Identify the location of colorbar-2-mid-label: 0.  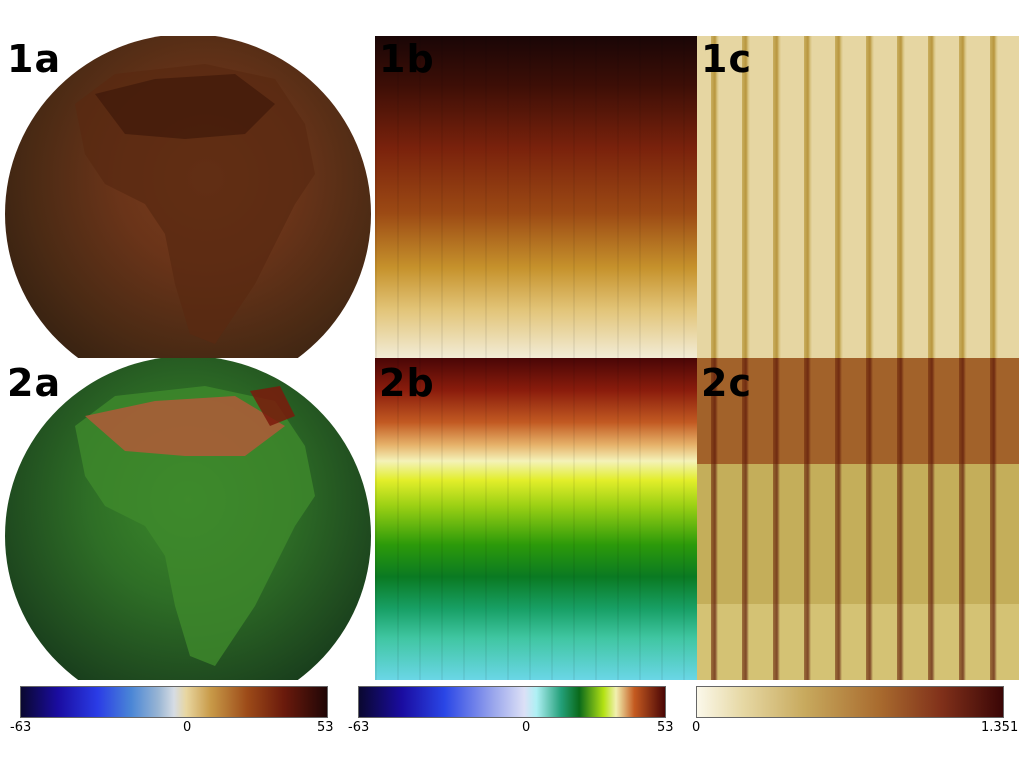
(526, 727).